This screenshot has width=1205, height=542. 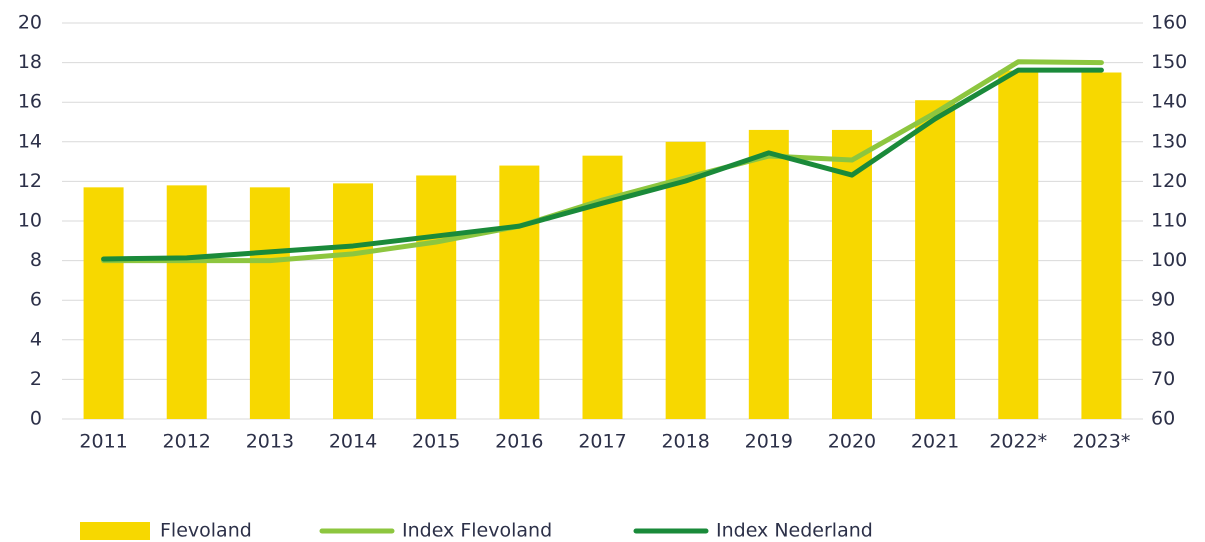 What do you see at coordinates (30, 23) in the screenshot?
I see `y-tick-label: 20` at bounding box center [30, 23].